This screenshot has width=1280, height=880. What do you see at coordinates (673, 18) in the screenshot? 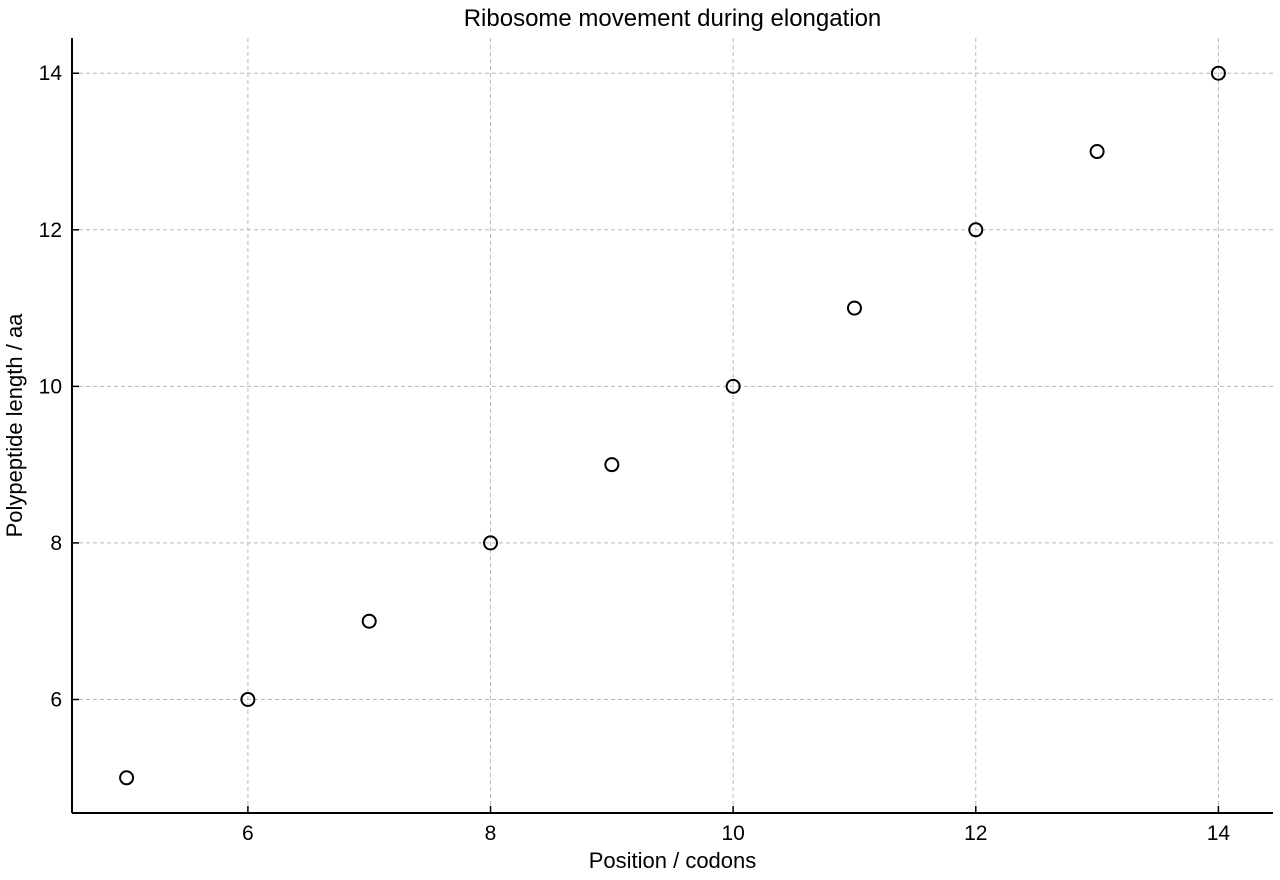
I see `chart-title: Ribosome movement during elongation` at bounding box center [673, 18].